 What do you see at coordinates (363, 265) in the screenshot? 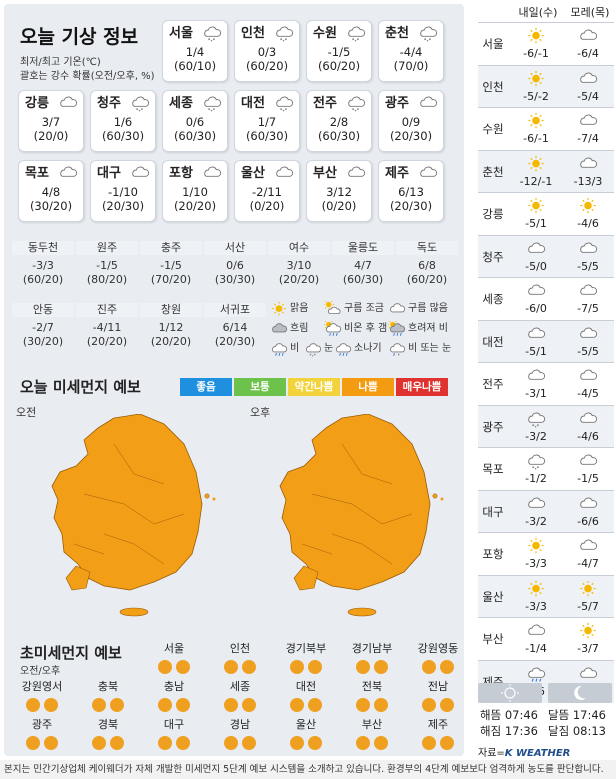
I see `small-city-temp: 4/7` at bounding box center [363, 265].